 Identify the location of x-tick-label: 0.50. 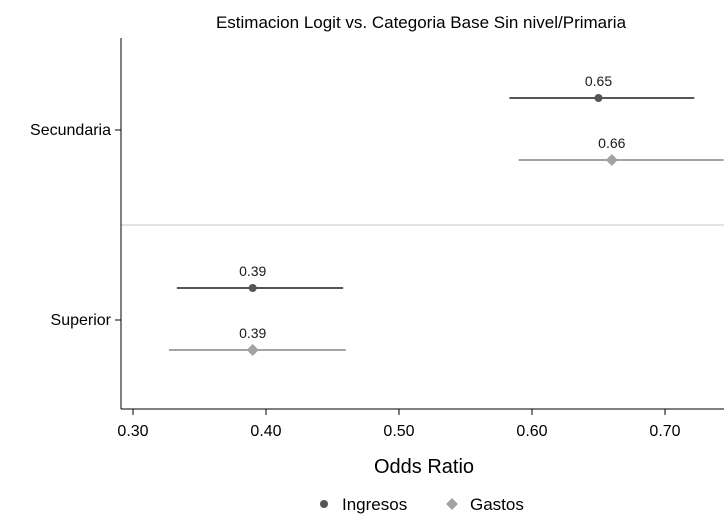
(398, 431).